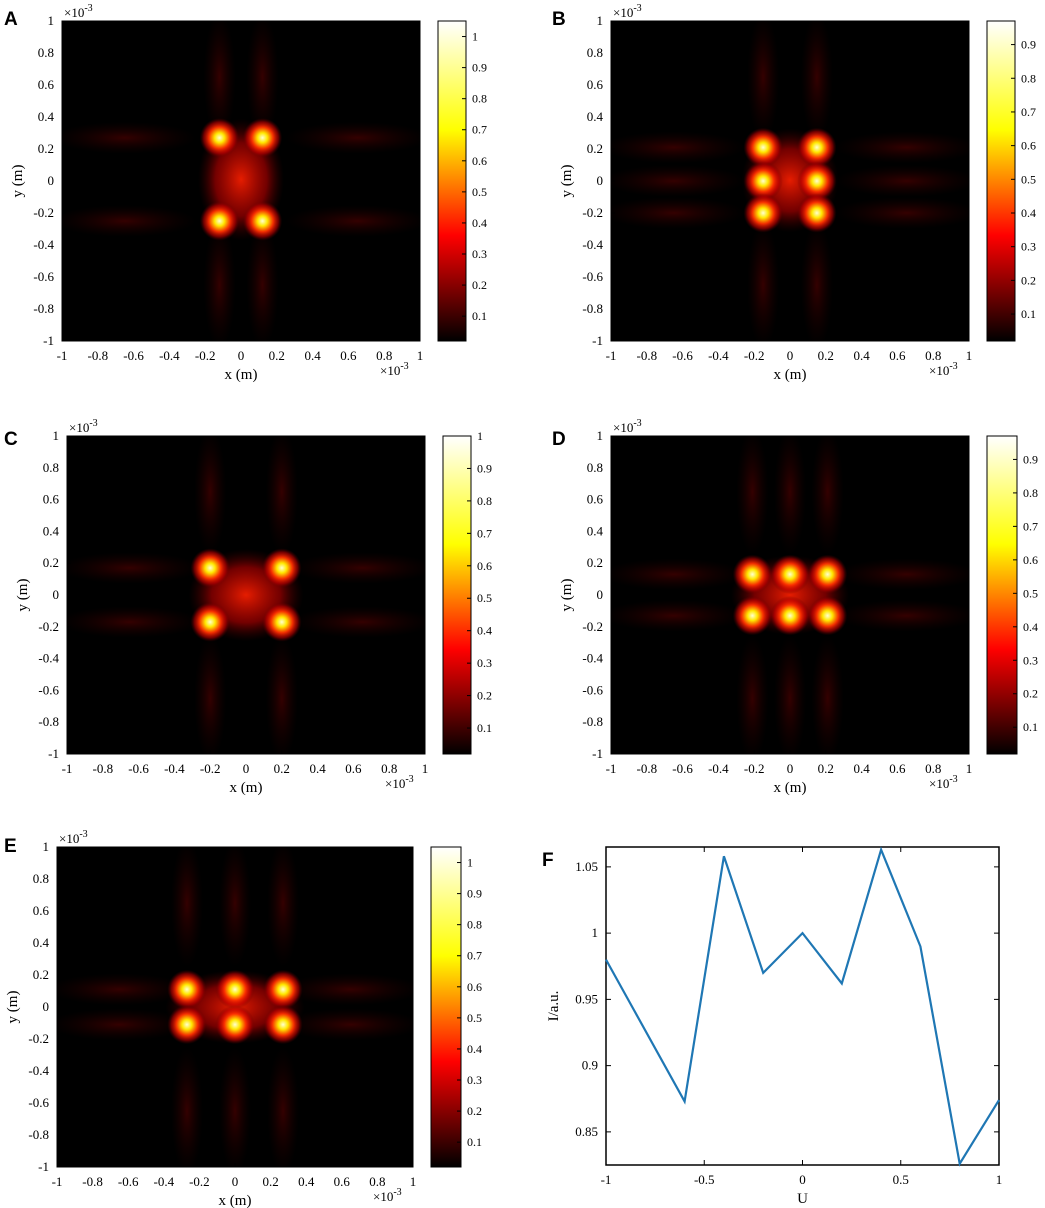 This screenshot has width=1045, height=1208. Describe the element at coordinates (48, 658) in the screenshot. I see `y-tick-label: -0.4` at that location.